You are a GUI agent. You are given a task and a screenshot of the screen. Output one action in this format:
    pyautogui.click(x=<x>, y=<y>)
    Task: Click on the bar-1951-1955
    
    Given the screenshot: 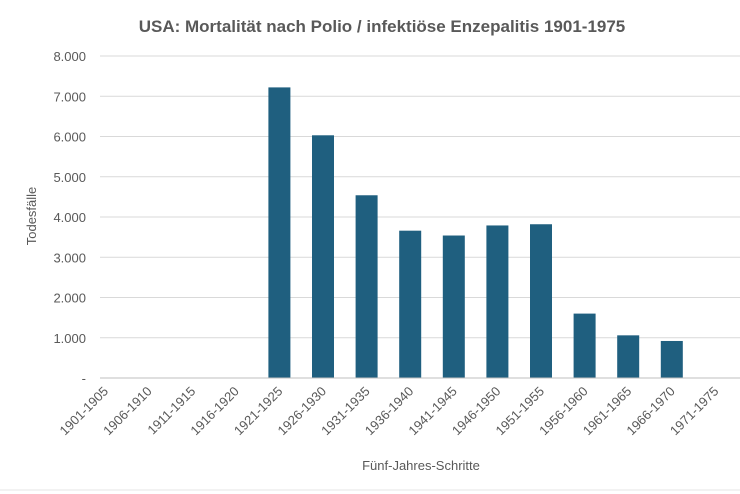 What is the action you would take?
    pyautogui.click(x=541, y=301)
    